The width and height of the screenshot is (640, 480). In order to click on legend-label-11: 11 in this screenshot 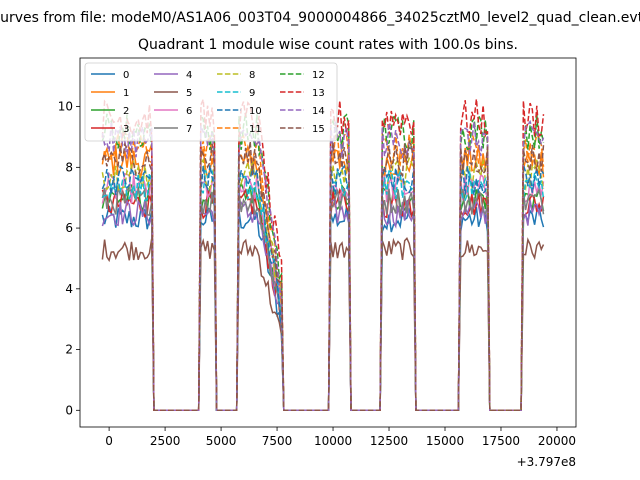, I will do `click(255, 129)`.